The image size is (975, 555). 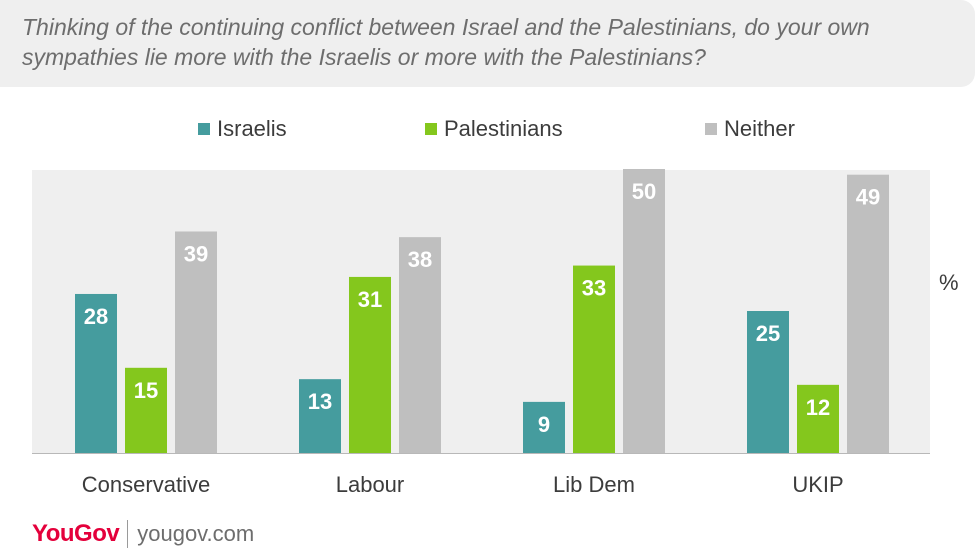 What do you see at coordinates (481, 453) in the screenshot?
I see `x-axis-baseline` at bounding box center [481, 453].